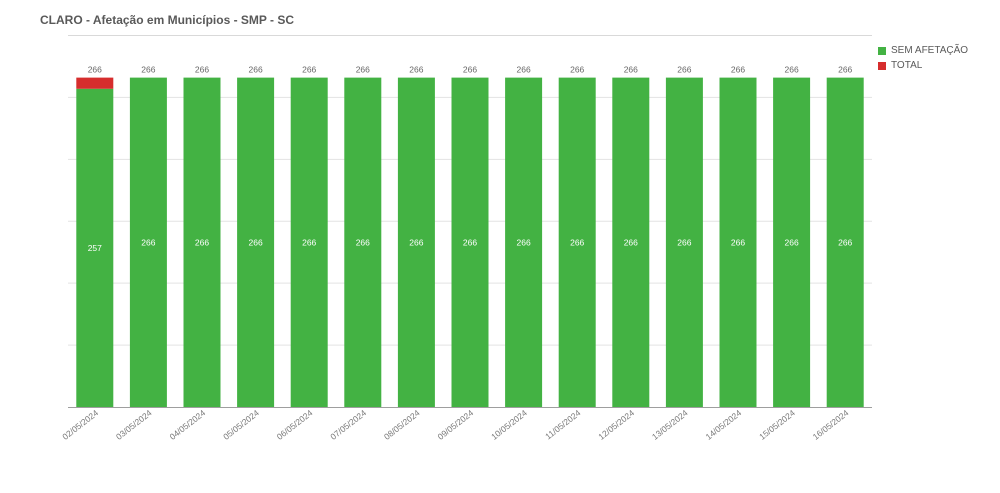 This screenshot has height=493, width=1000. Describe the element at coordinates (134, 425) in the screenshot. I see `x-tick-label: 03/05/2024` at that location.